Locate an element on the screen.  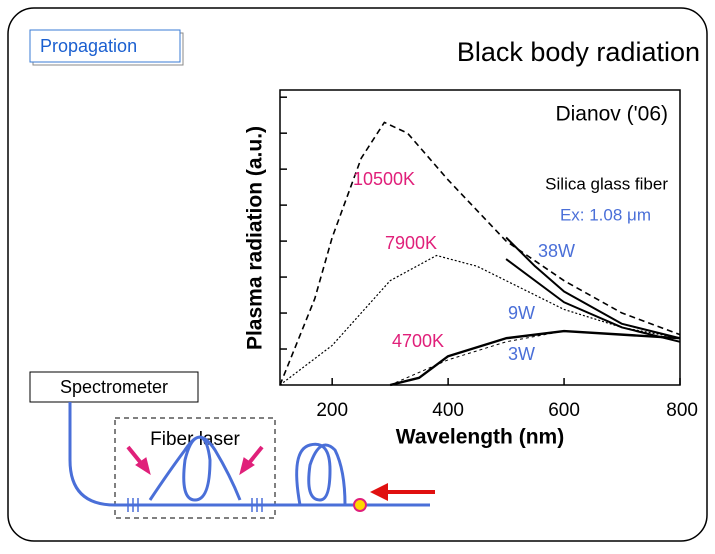
series-label: 3W is located at coordinates (521, 354).